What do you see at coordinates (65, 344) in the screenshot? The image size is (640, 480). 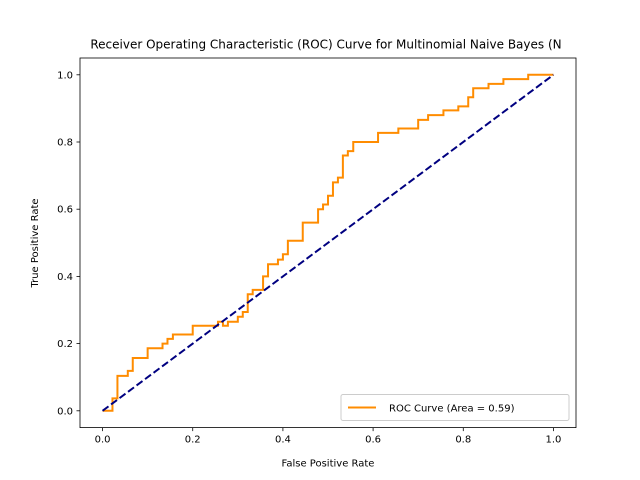 I see `y-tick-label: 0.2` at bounding box center [65, 344].